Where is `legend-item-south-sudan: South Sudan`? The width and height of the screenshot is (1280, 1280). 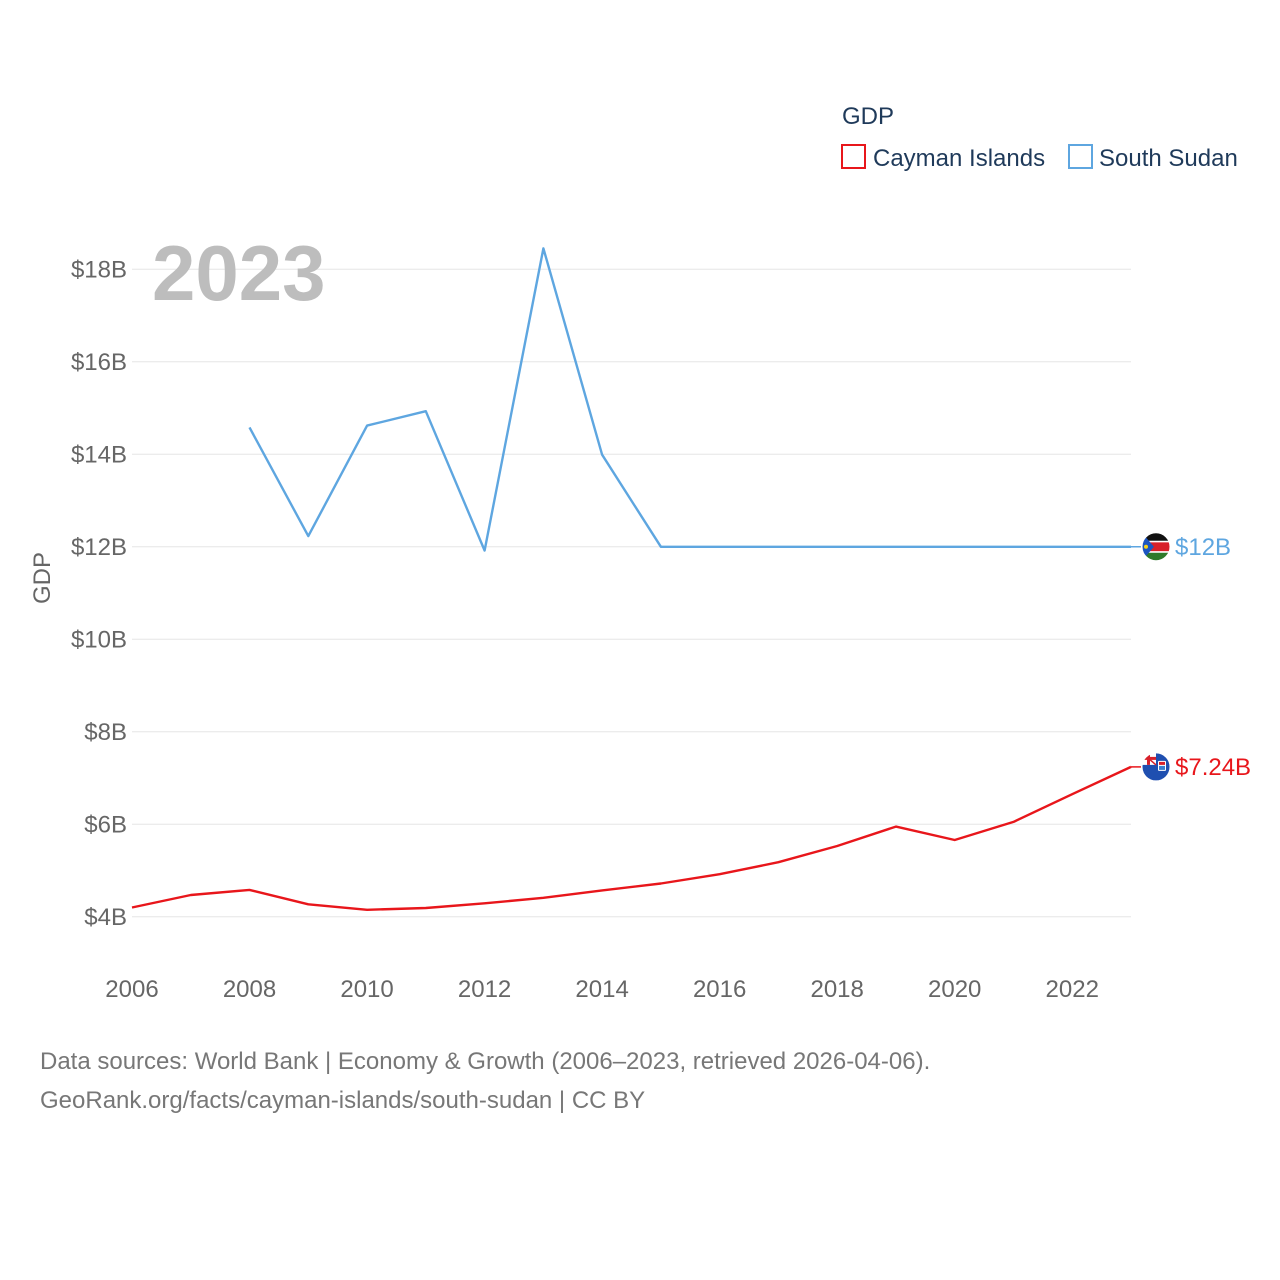 legend-item-south-sudan: South Sudan is located at coordinates (1153, 158).